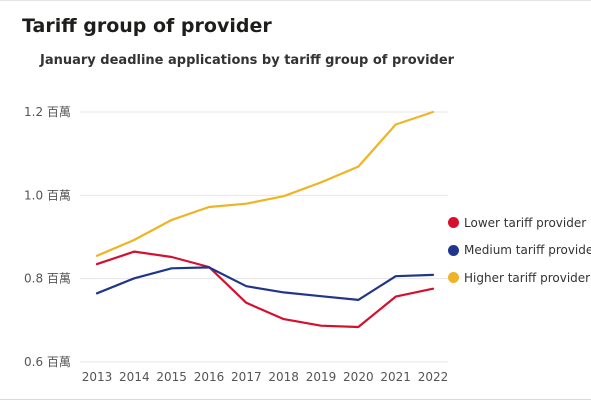  Describe the element at coordinates (47, 237) in the screenshot. I see `y-axis-ticks: 0.6 百萬 0.8 百萬 1.0 百萬 1.2 百萬` at that location.